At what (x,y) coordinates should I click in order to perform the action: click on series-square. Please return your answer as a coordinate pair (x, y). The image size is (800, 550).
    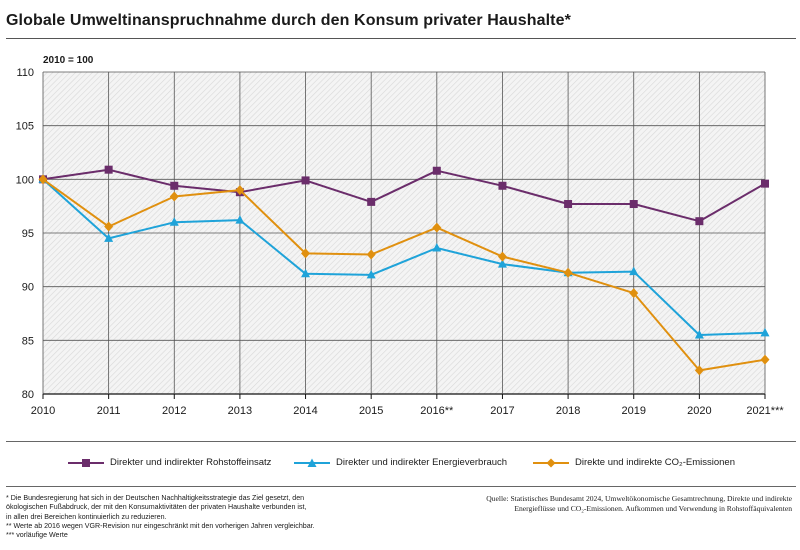
    Looking at the image, I should click on (404, 195).